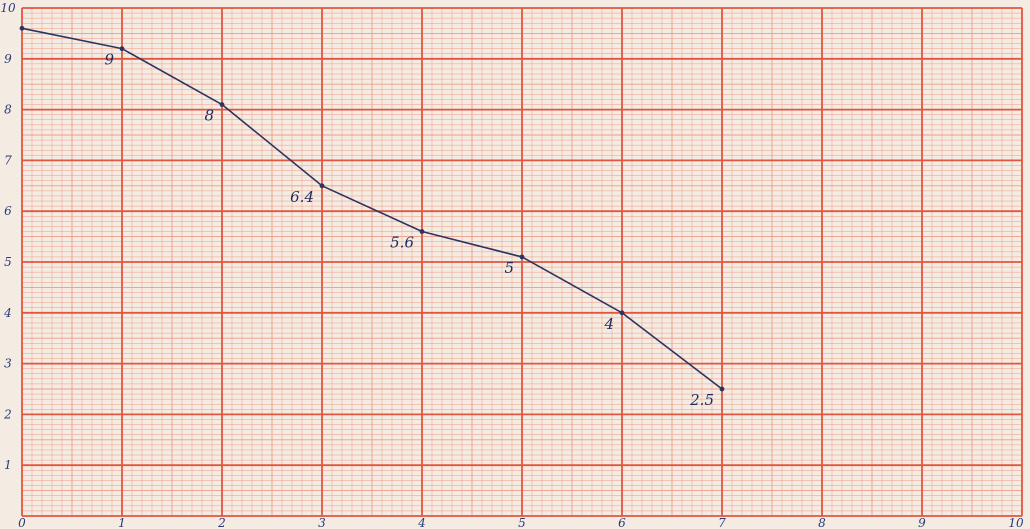 The height and width of the screenshot is (529, 1030). Describe the element at coordinates (8, 8) in the screenshot. I see `y-tick-label: 10` at that location.